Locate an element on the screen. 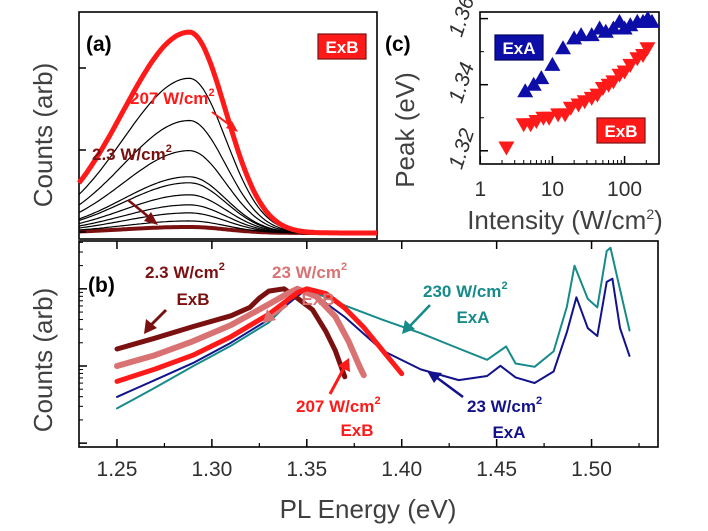  exa-badge-text: ExA is located at coordinates (518, 48).